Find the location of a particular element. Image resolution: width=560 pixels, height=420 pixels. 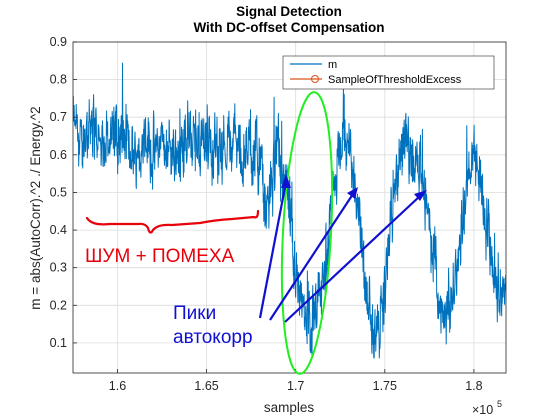

legend-box is located at coordinates (388, 72).